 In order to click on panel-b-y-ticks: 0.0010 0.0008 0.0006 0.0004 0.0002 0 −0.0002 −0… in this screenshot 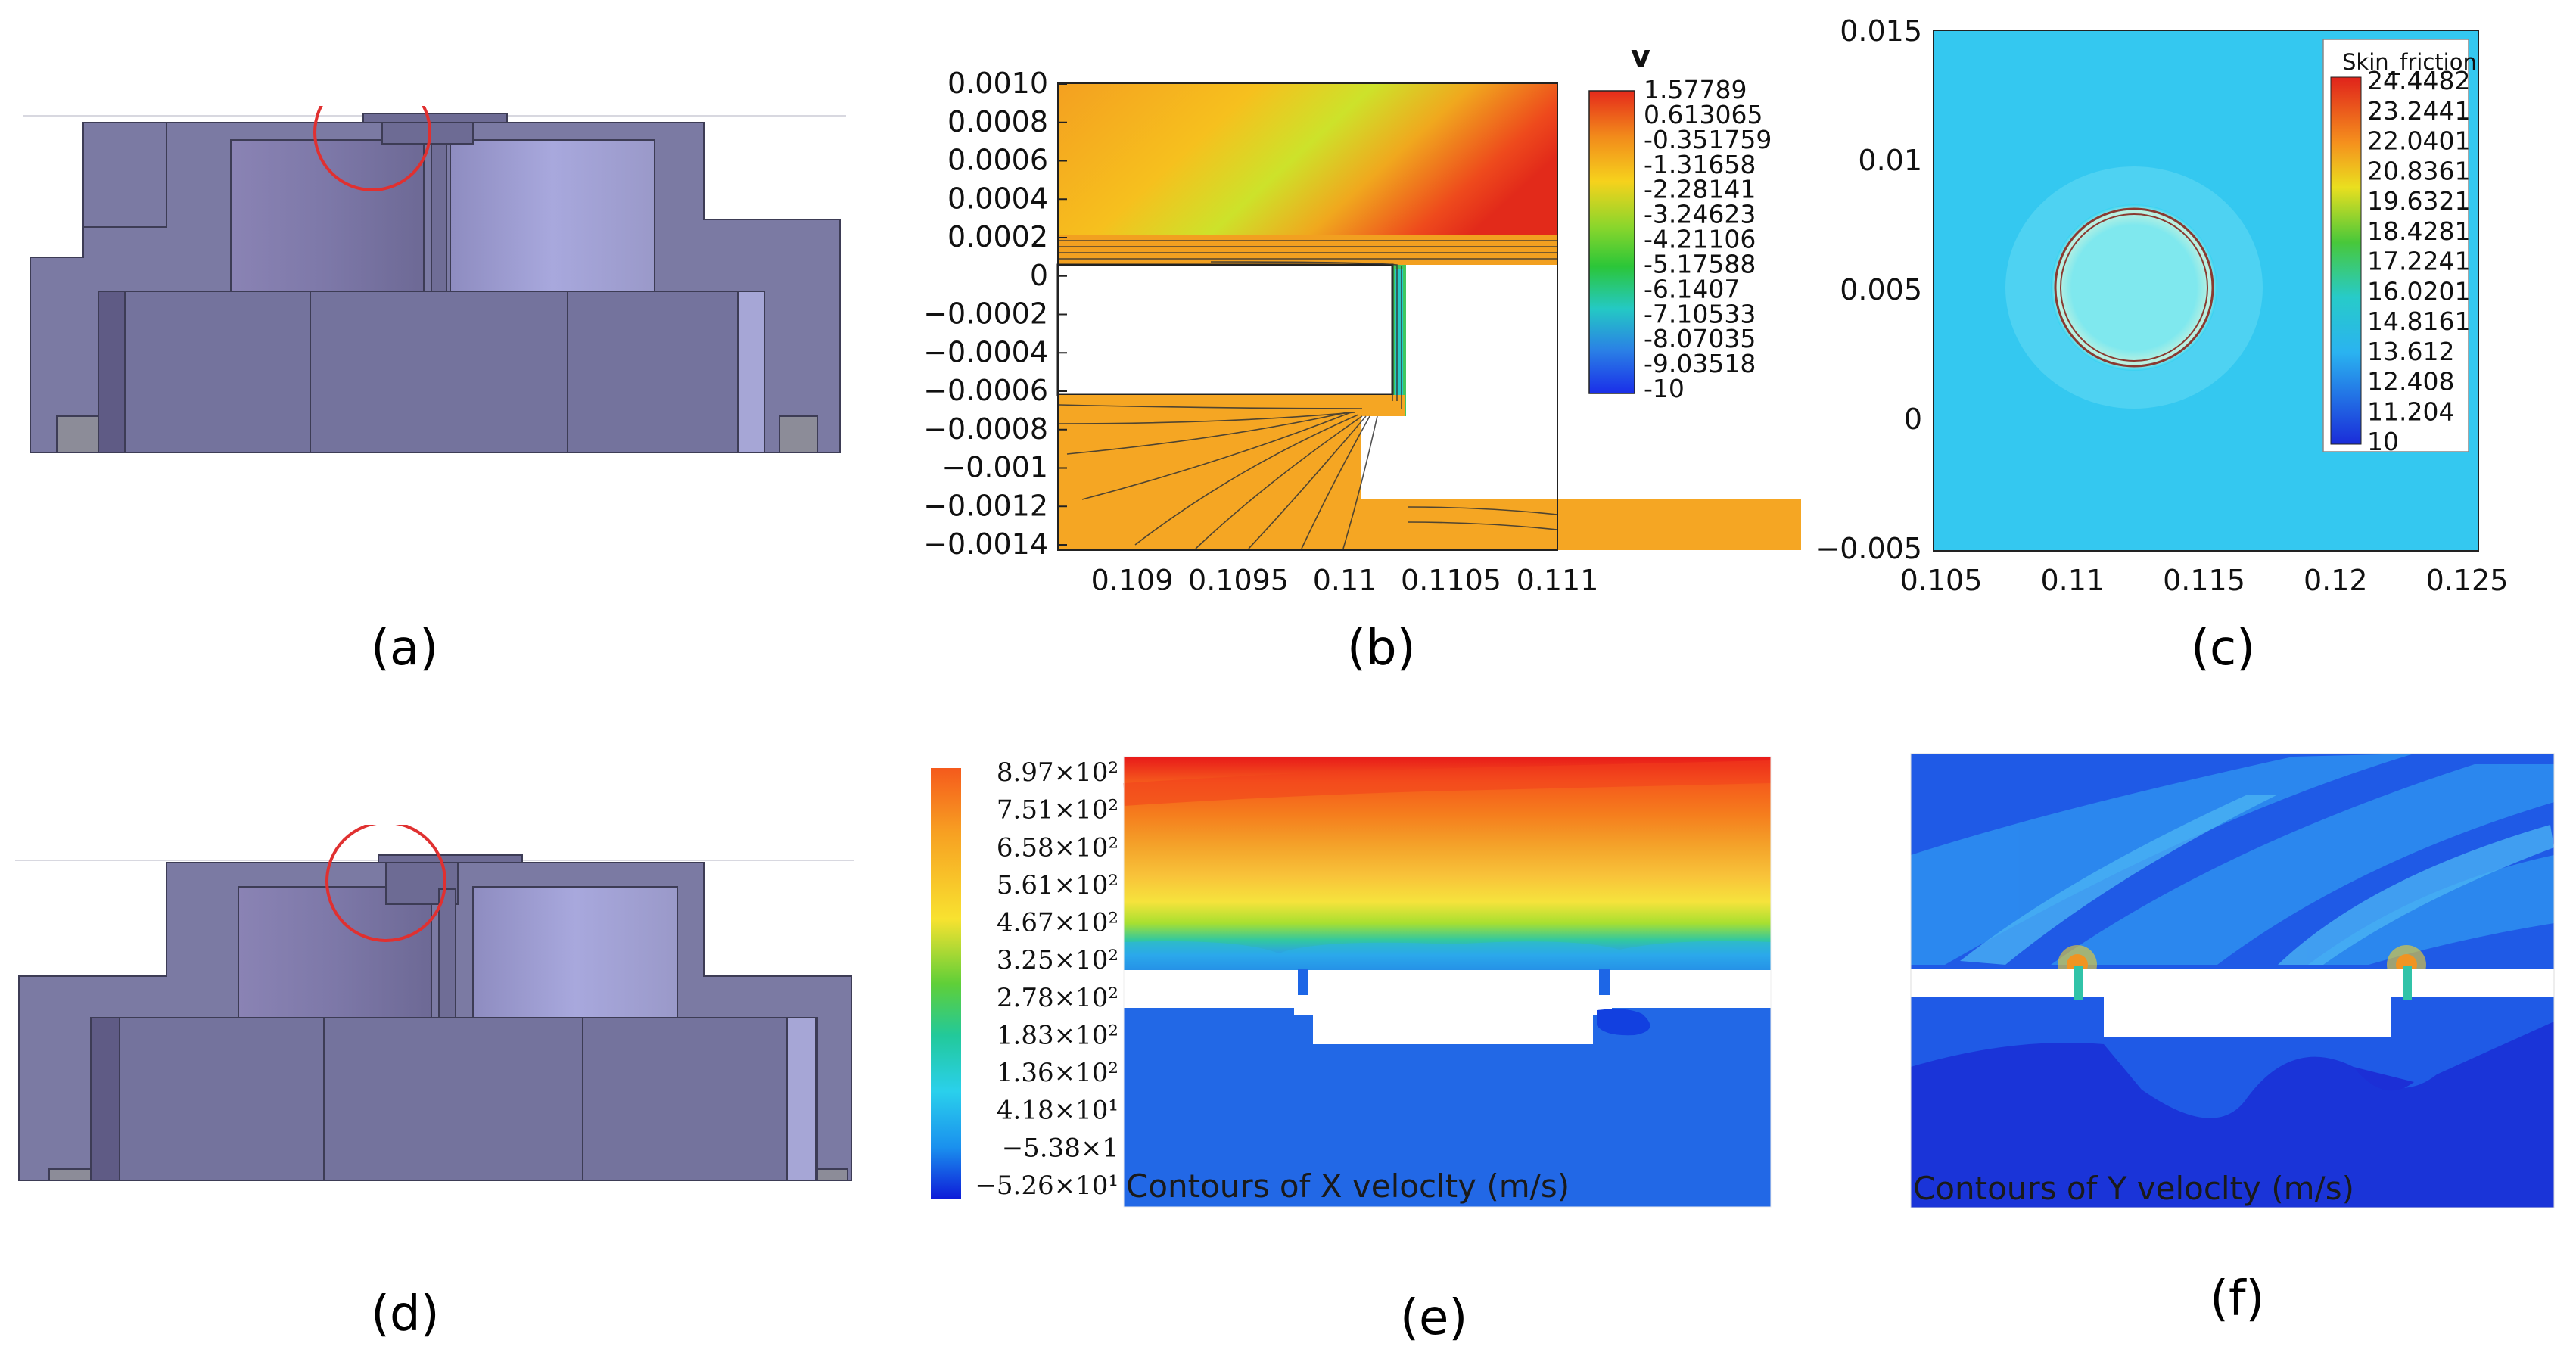, I will do `click(995, 314)`.